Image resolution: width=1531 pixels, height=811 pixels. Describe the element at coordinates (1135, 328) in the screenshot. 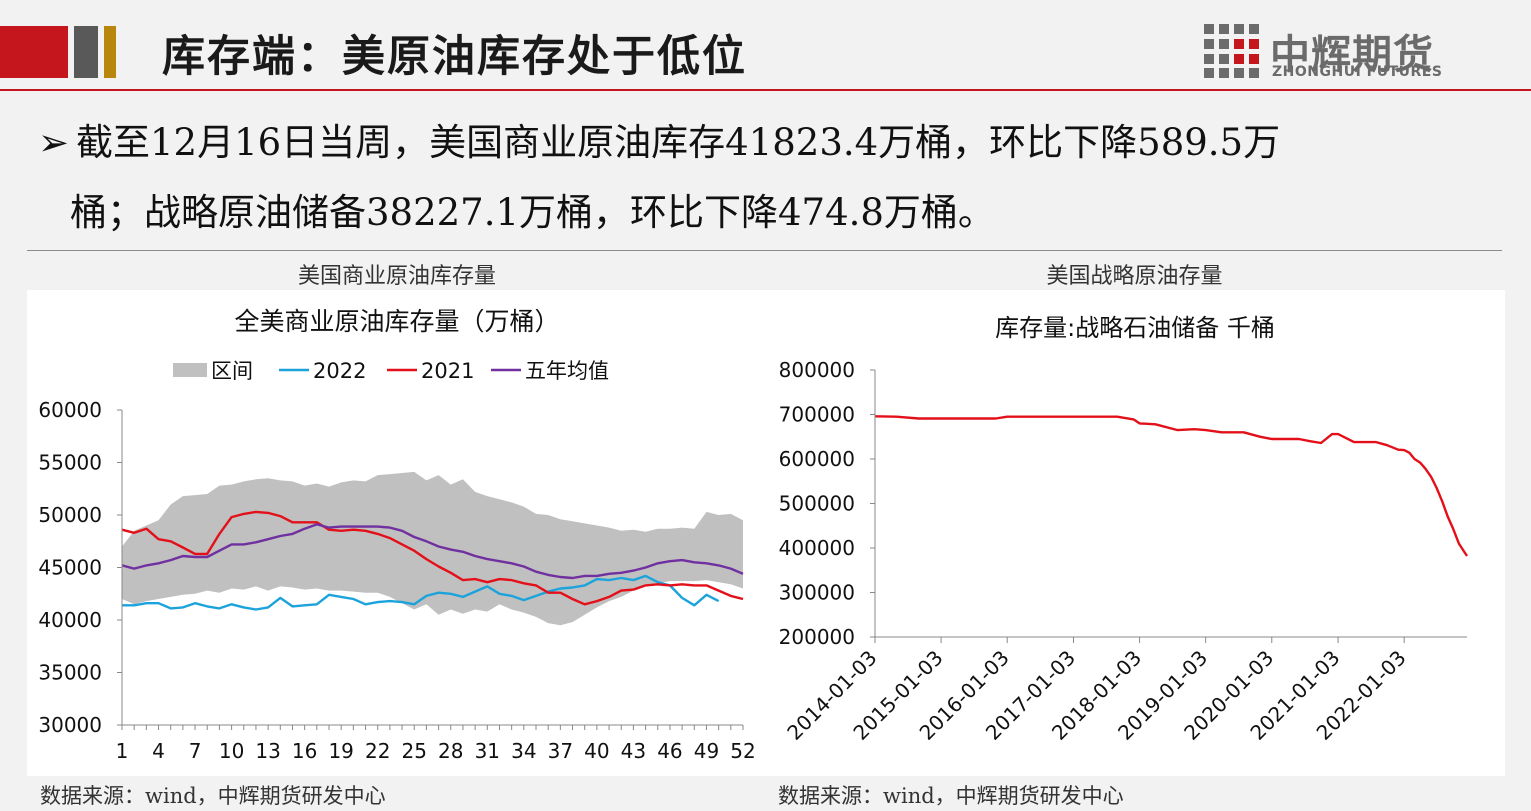

I see `chart2-title: 库存量:战略石油储备 千桶` at that location.